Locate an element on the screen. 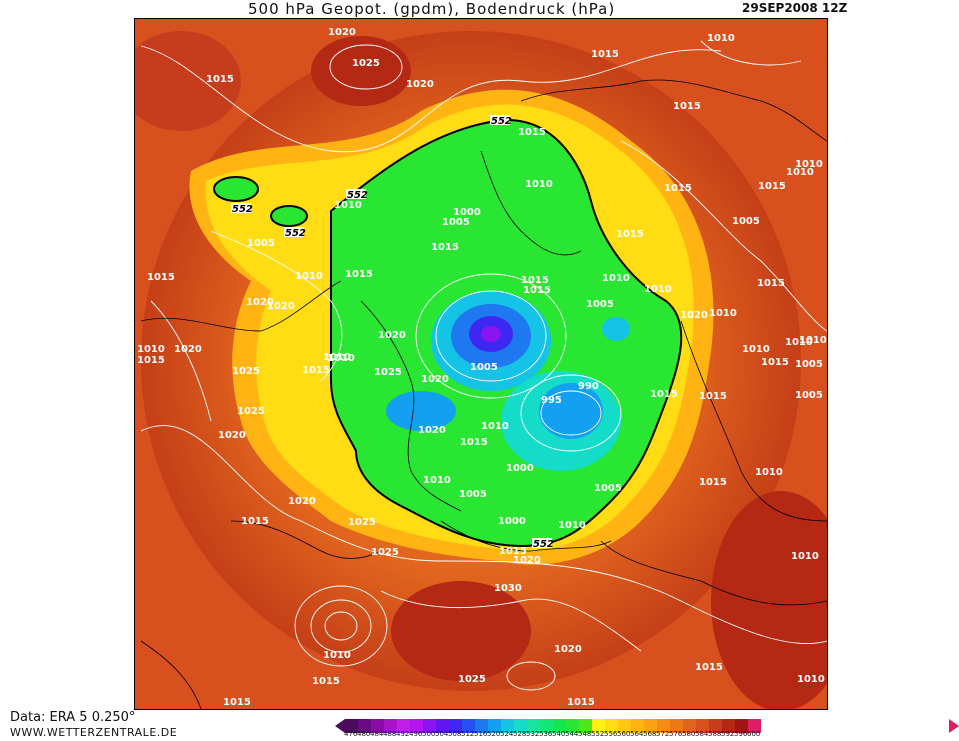 Image resolution: width=959 pixels, height=741 pixels. map-date: 29SEP2008 12Z is located at coordinates (795, 8).